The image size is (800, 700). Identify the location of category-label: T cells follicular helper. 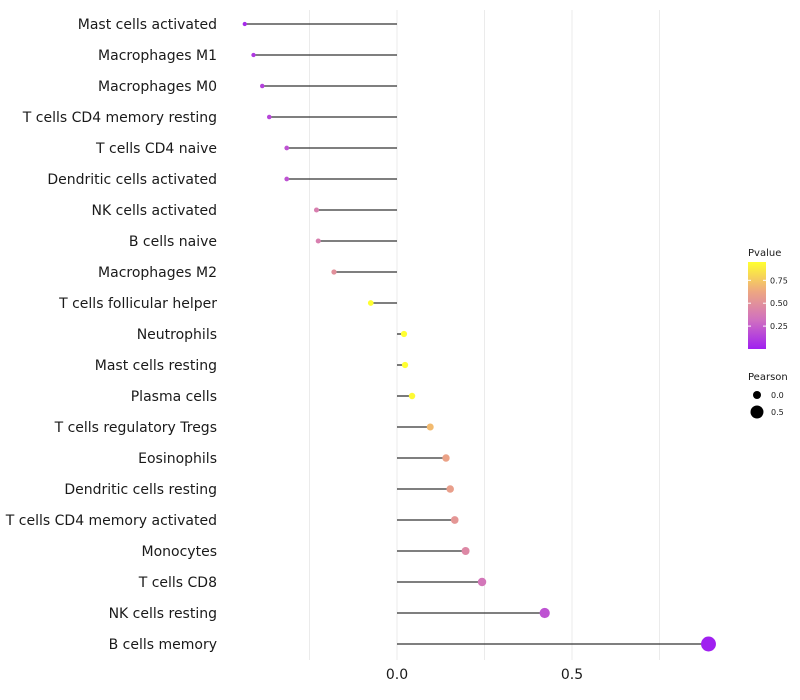
(137, 304).